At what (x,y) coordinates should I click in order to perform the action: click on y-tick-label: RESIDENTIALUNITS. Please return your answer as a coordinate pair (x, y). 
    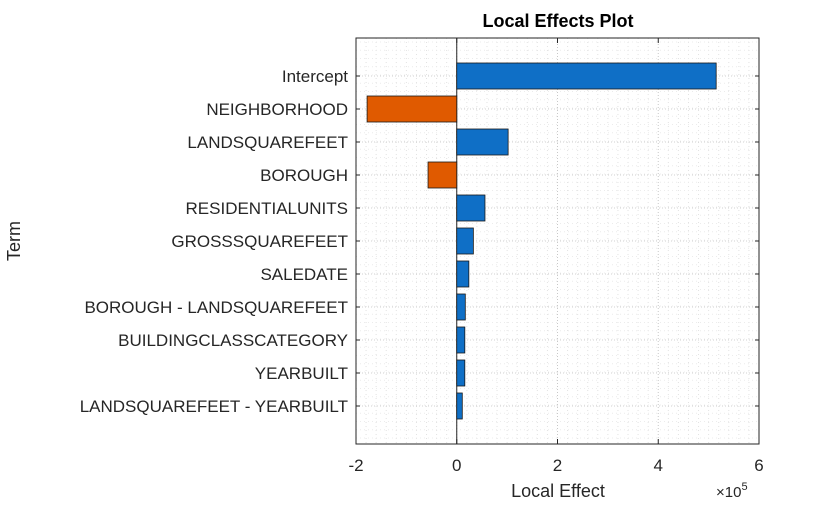
    Looking at the image, I should click on (267, 208).